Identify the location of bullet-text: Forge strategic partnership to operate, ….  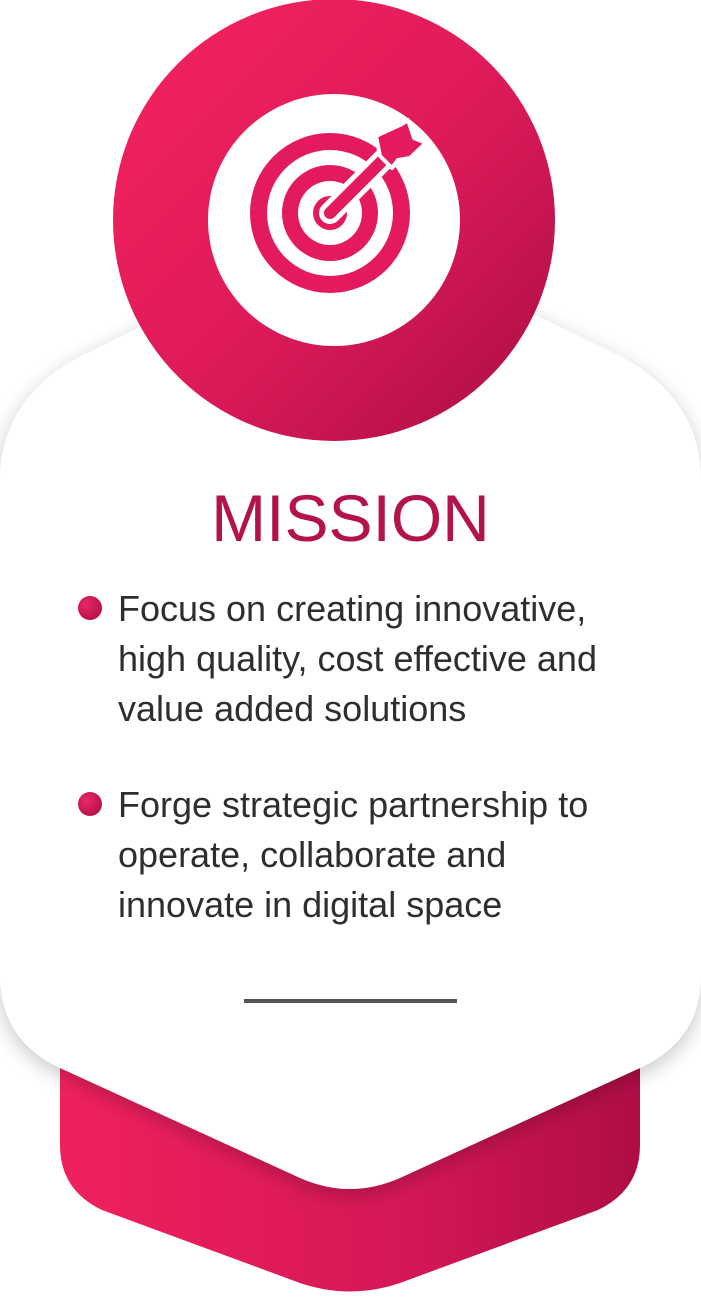
(353, 854).